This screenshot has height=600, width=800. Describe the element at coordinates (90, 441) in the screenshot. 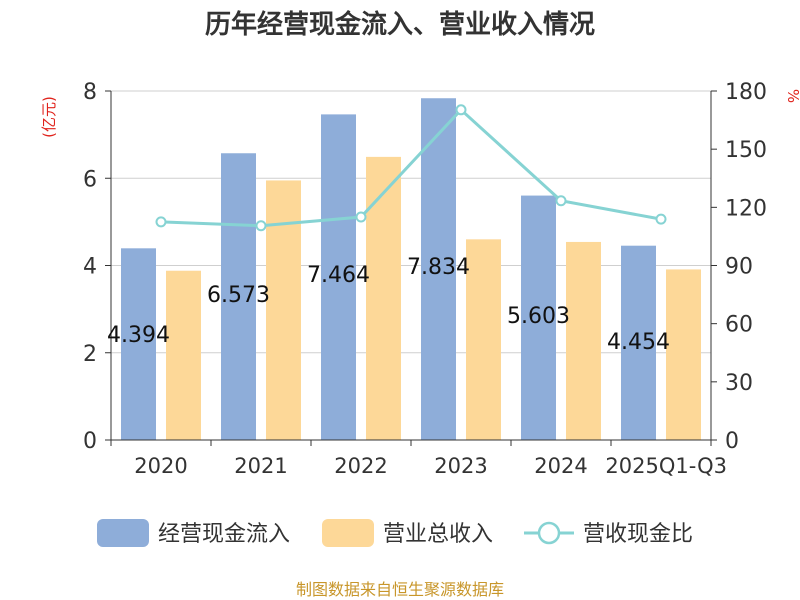

I see `left-tick-label-0: 0` at that location.